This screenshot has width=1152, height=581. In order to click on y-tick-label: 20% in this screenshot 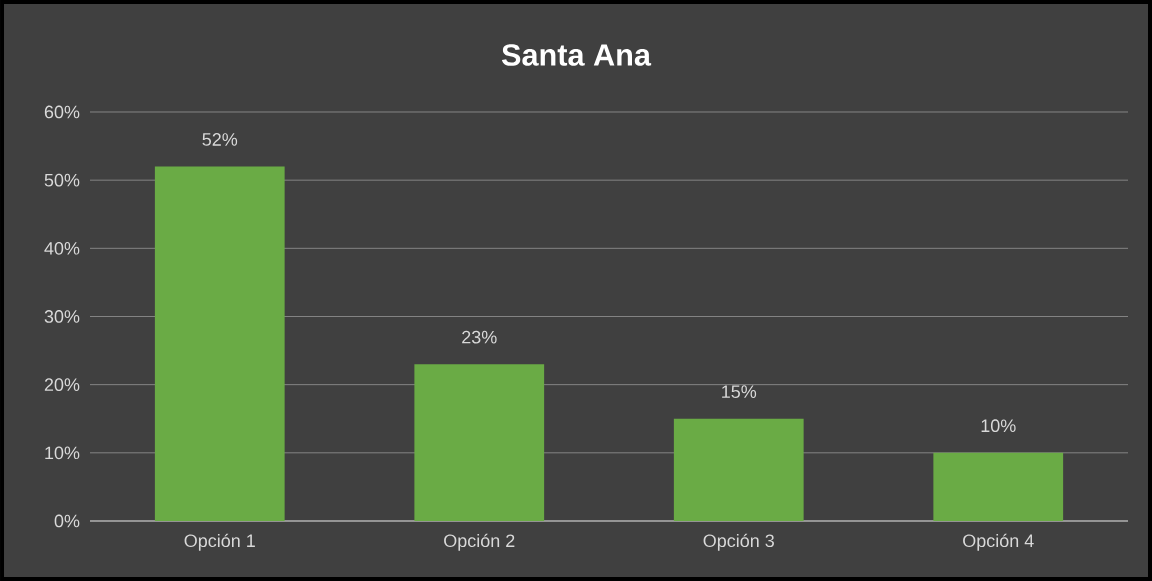, I will do `click(62, 385)`.